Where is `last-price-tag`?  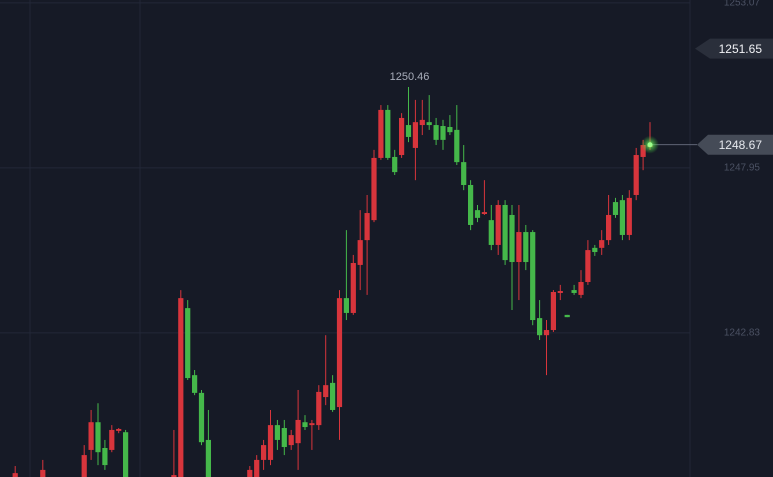 last-price-tag is located at coordinates (735, 144).